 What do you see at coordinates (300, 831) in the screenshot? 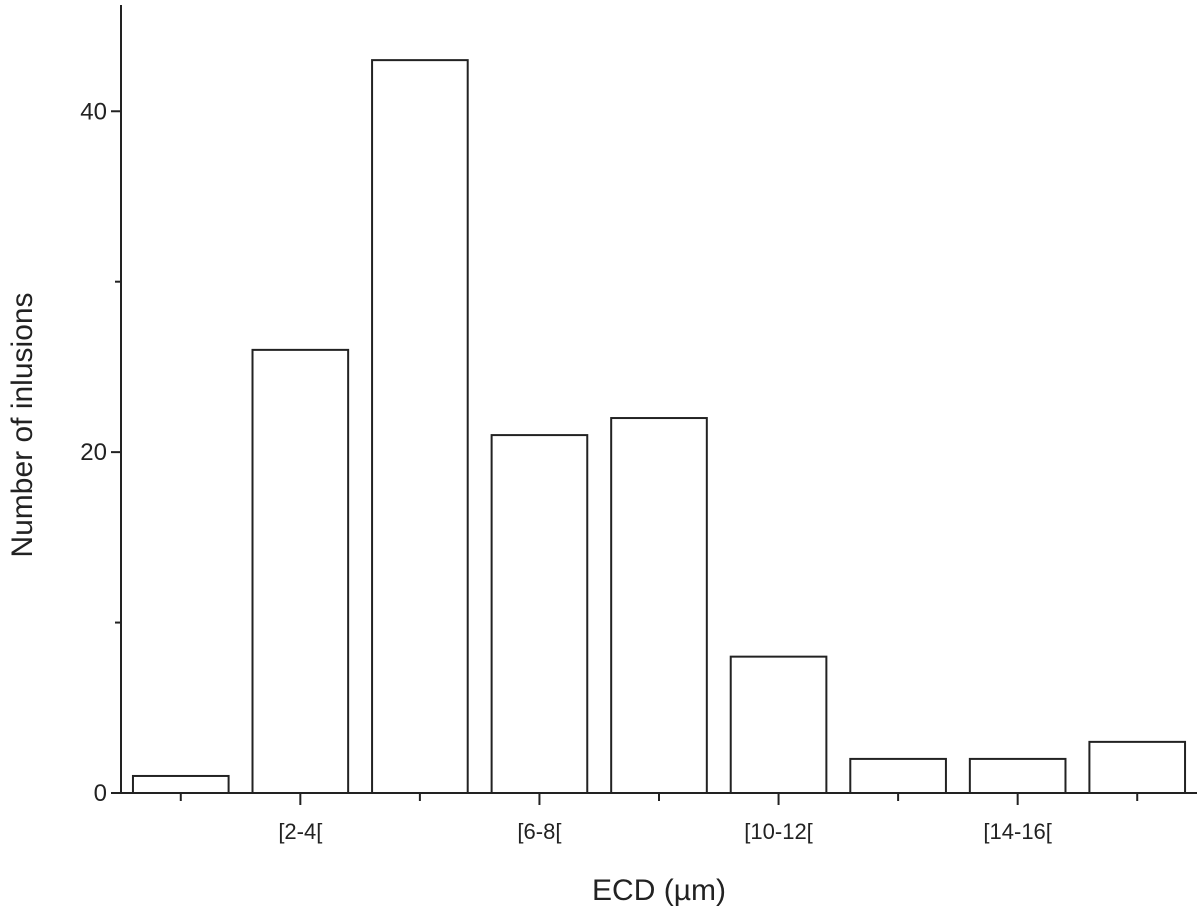
I see `x-tick-label-1: [2-4[` at bounding box center [300, 831].